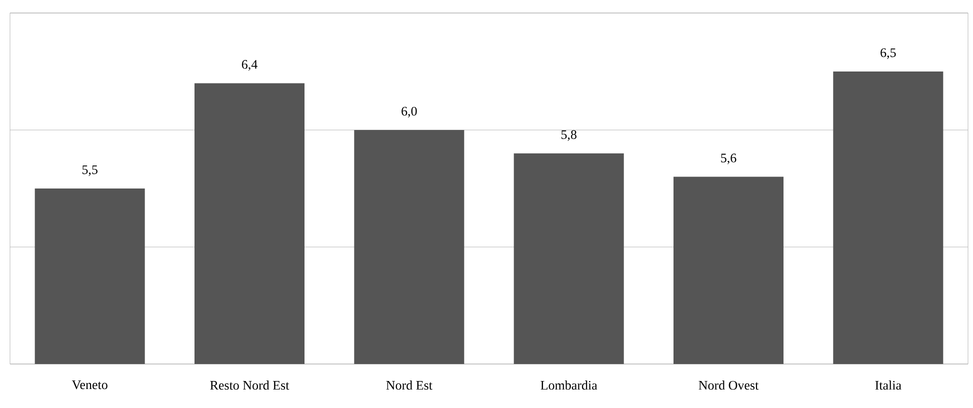 The height and width of the screenshot is (408, 973). Describe the element at coordinates (569, 385) in the screenshot. I see `x-tick-label: Lombardia` at that location.